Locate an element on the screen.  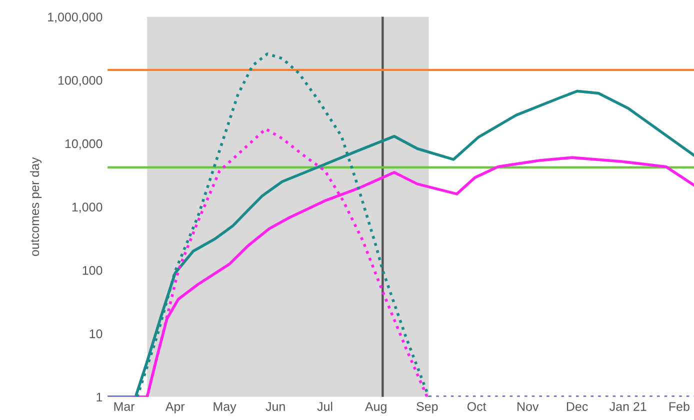
x-tick-label: Apr is located at coordinates (175, 408).